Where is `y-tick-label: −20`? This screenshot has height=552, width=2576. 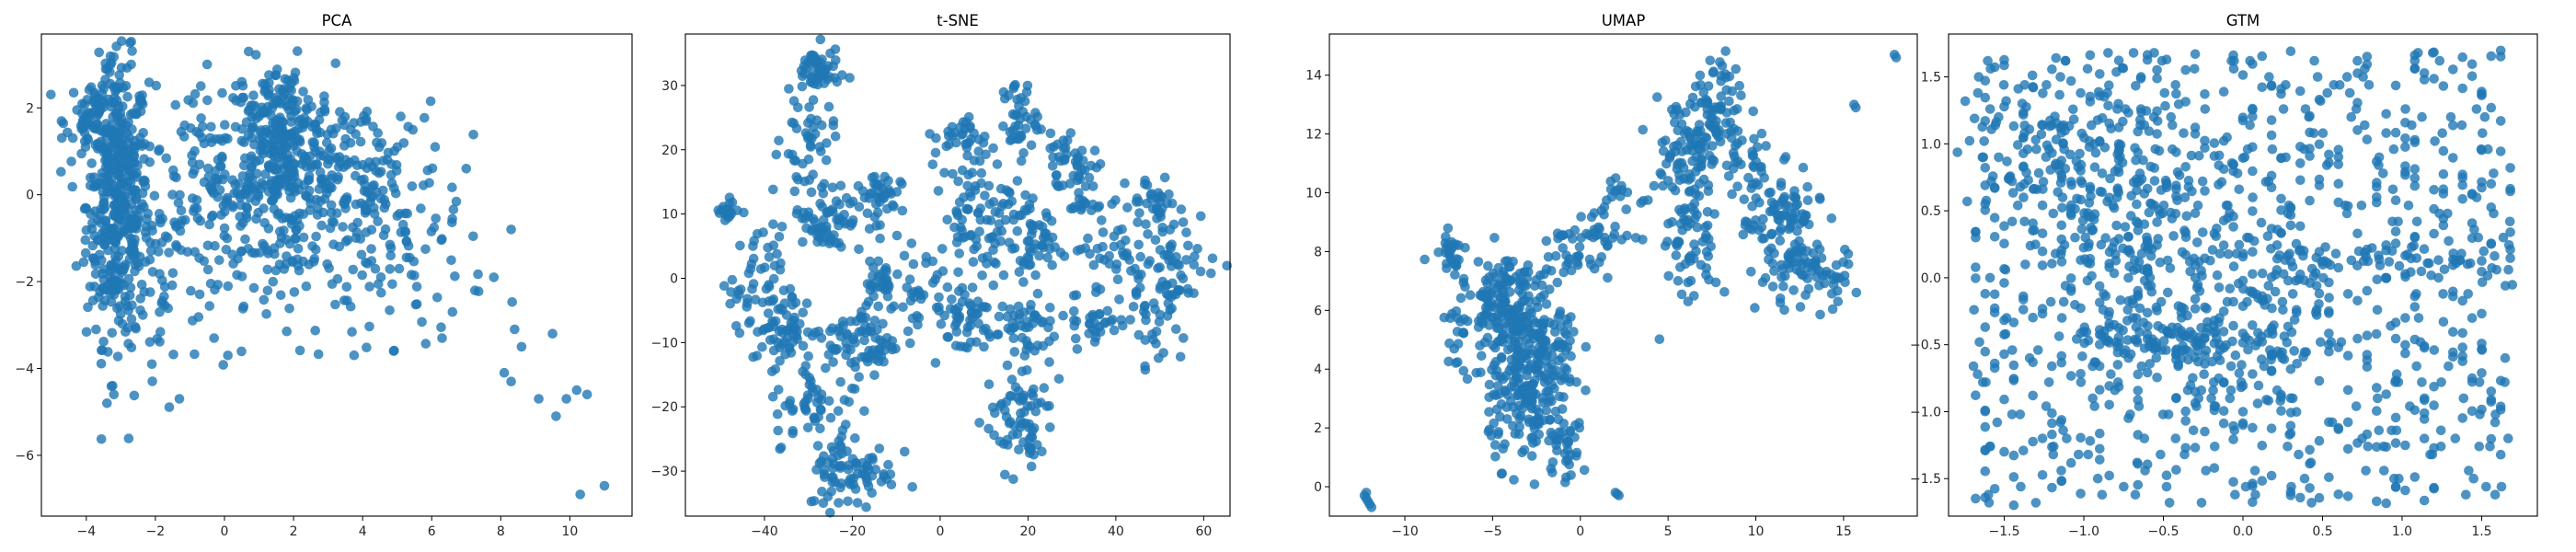 y-tick-label: −20 is located at coordinates (664, 407).